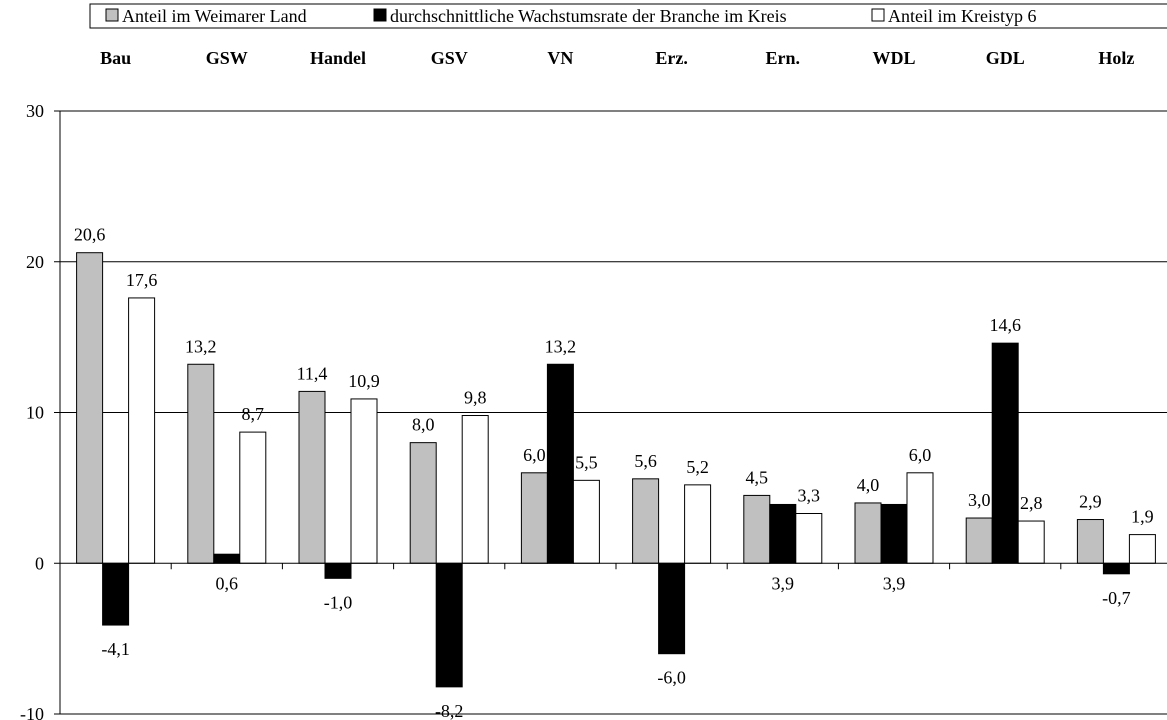  Describe the element at coordinates (893, 58) in the screenshot. I see `category-label: WDL` at that location.